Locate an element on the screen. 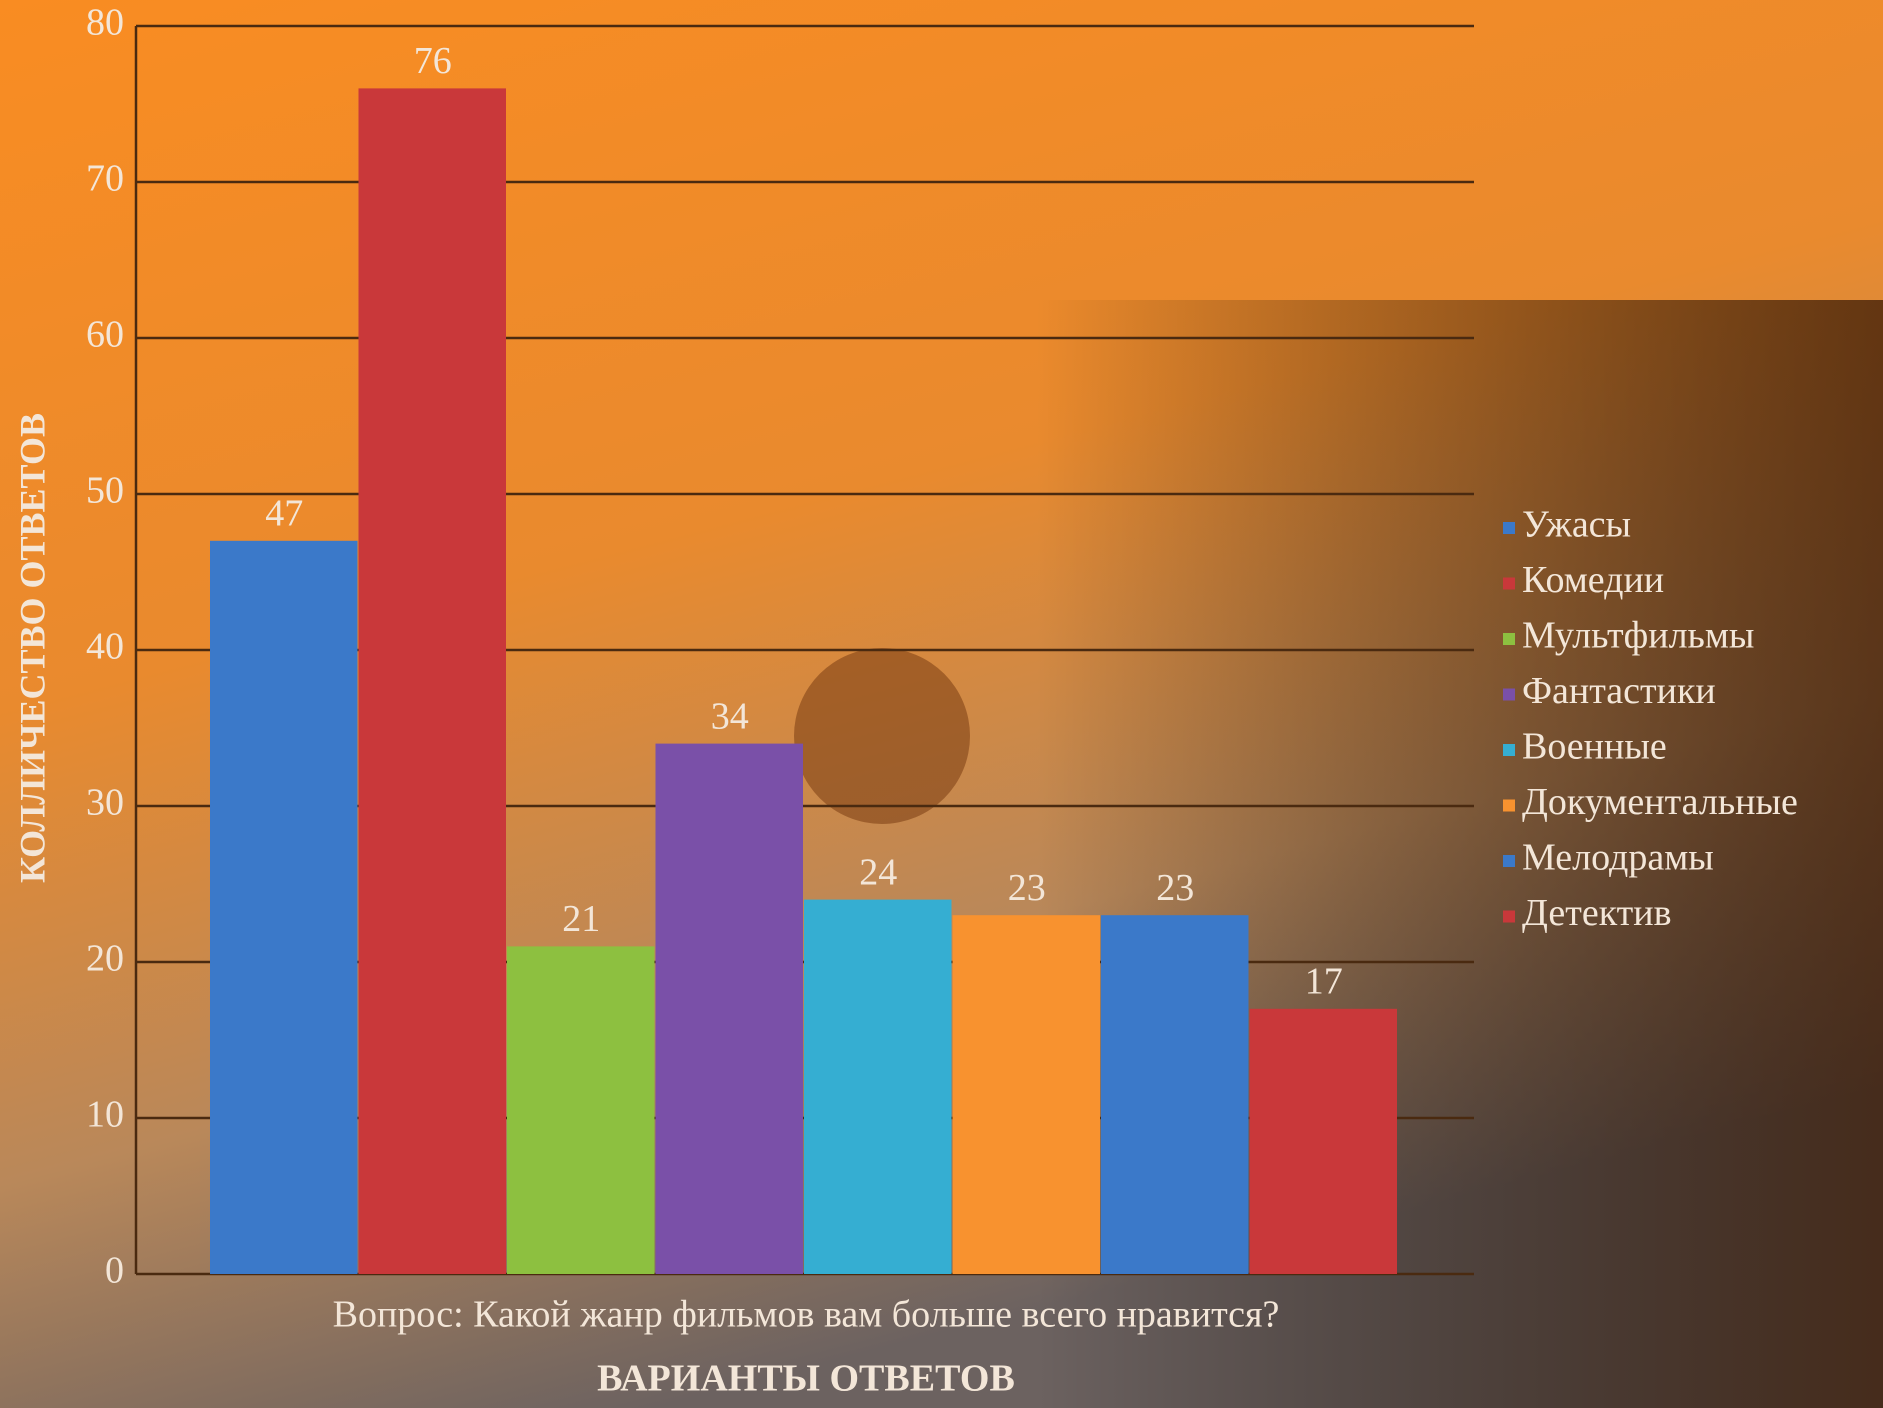  legend-label: Мелодрамы is located at coordinates (1618, 858).